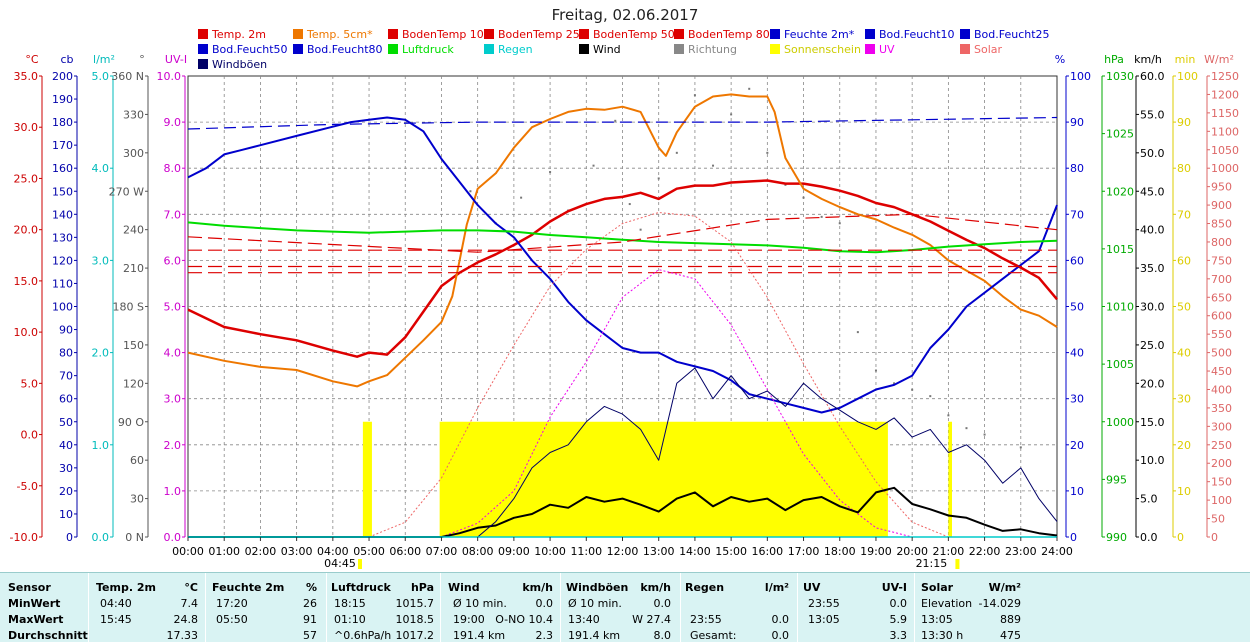 The width and height of the screenshot is (1250, 642). What do you see at coordinates (659, 551) in the screenshot?
I see `x-axis-tick: 13:00` at bounding box center [659, 551].